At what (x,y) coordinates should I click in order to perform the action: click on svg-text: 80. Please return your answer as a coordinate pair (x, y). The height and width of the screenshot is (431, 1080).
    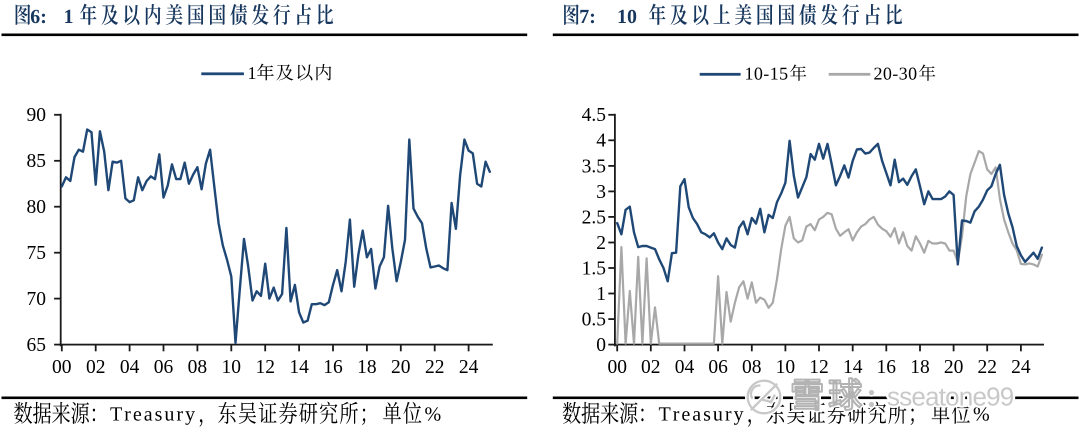
    Looking at the image, I should click on (37, 207).